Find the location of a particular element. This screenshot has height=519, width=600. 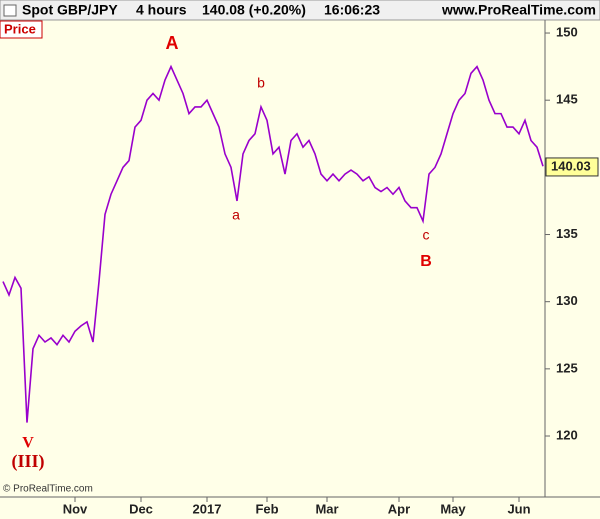

header-bar is located at coordinates (300, 10).